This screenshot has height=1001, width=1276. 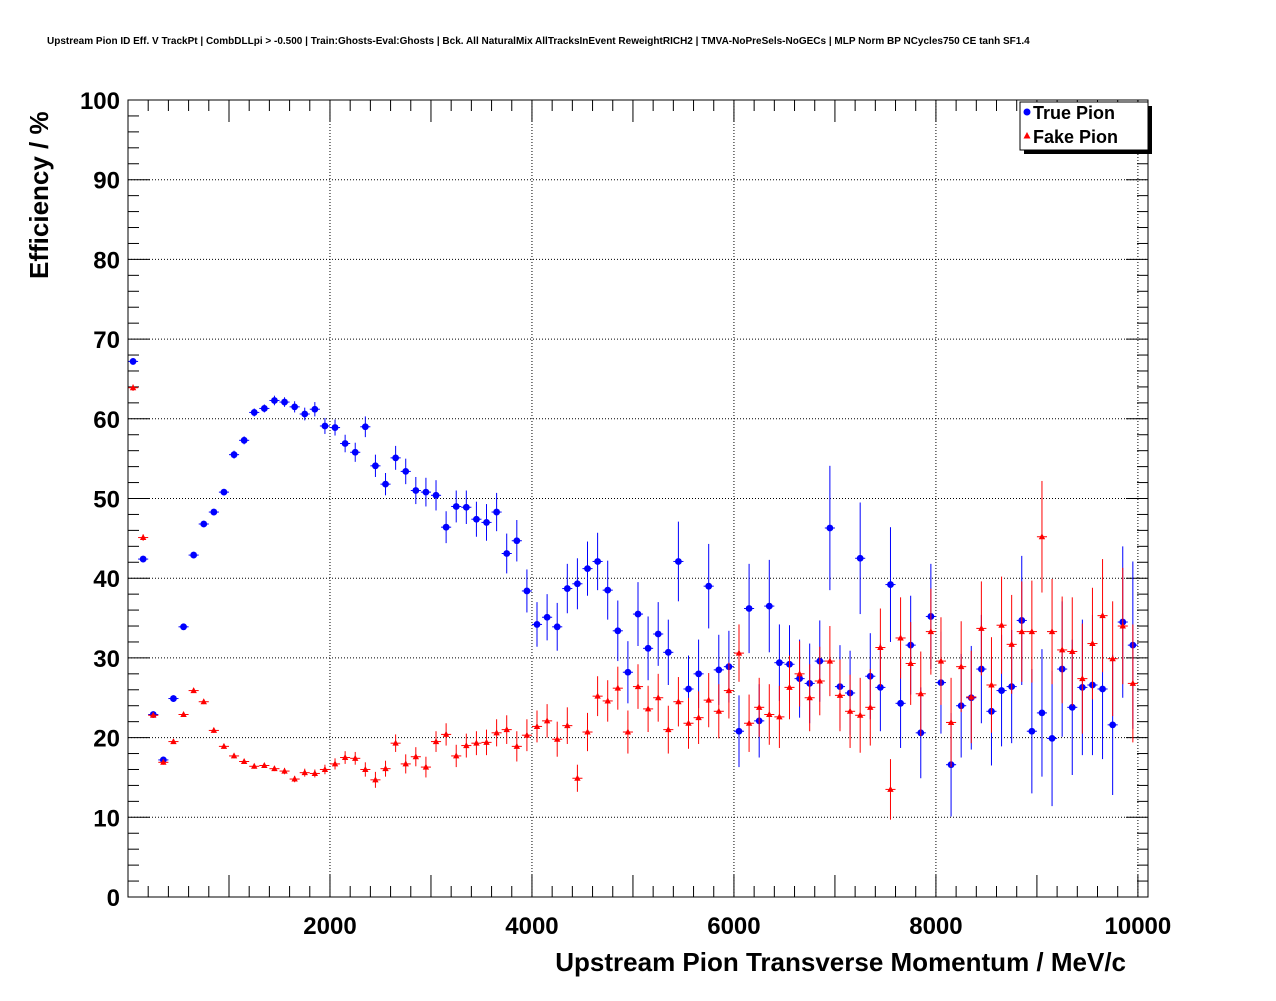 What do you see at coordinates (106, 818) in the screenshot?
I see `y-tick-label: 10` at bounding box center [106, 818].